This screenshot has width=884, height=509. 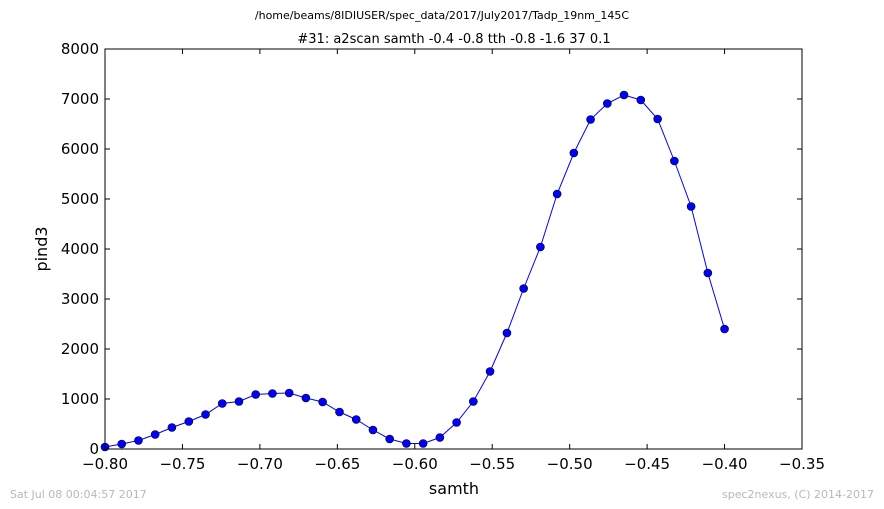 I want to click on y-tick-label: 6000, so click(x=80, y=149).